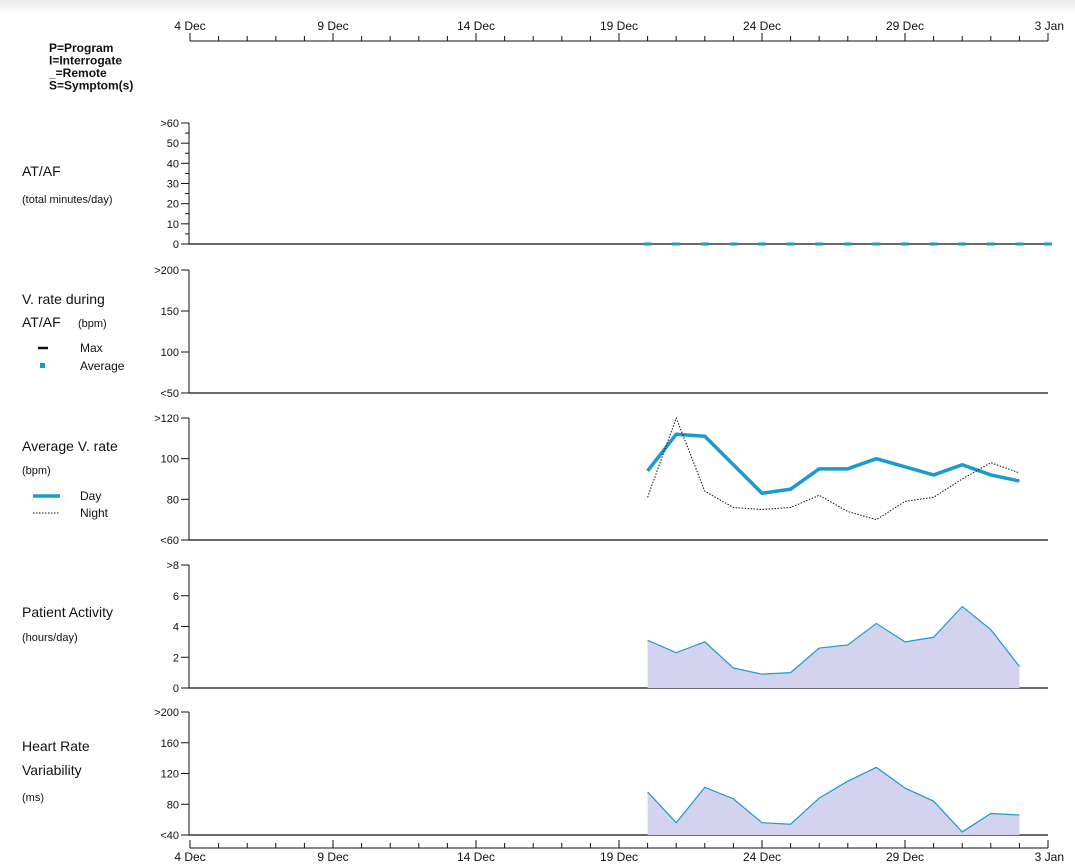 Image resolution: width=1075 pixels, height=865 pixels. What do you see at coordinates (173, 205) in the screenshot?
I see `y-tick-label: 20` at bounding box center [173, 205].